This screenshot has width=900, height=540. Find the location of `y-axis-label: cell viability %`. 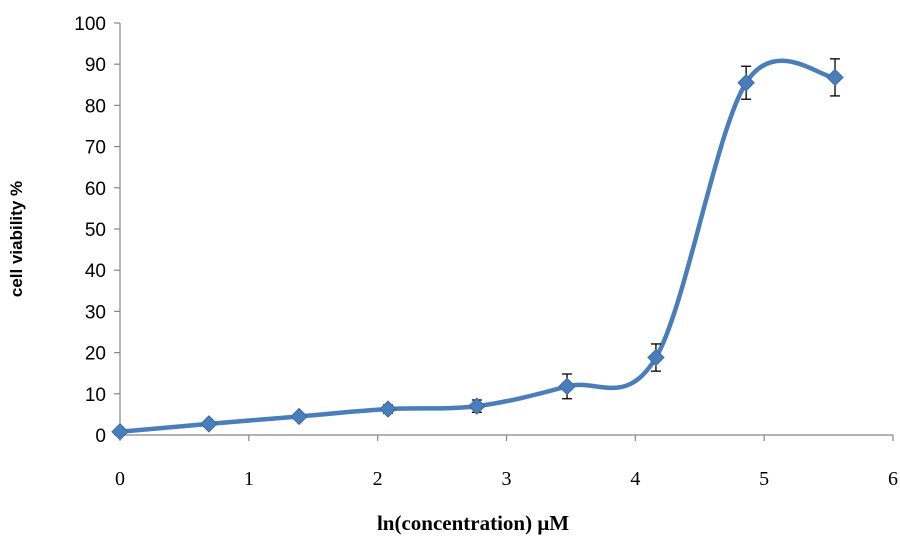

y-axis-label: cell viability % is located at coordinates (16, 239).